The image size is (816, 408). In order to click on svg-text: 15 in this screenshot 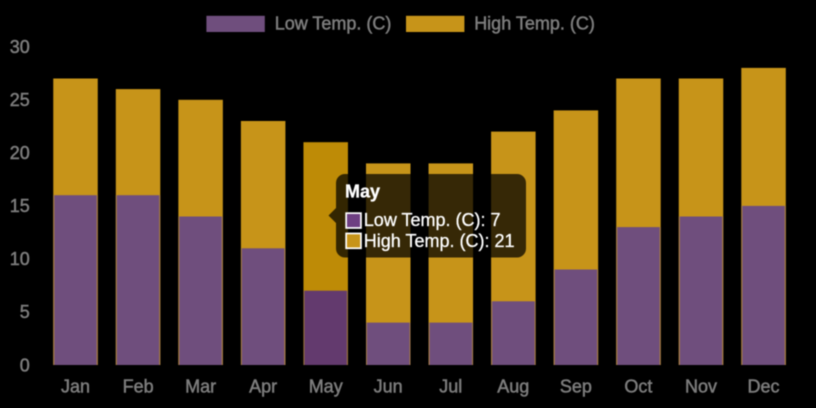, I will do `click(20, 206)`.